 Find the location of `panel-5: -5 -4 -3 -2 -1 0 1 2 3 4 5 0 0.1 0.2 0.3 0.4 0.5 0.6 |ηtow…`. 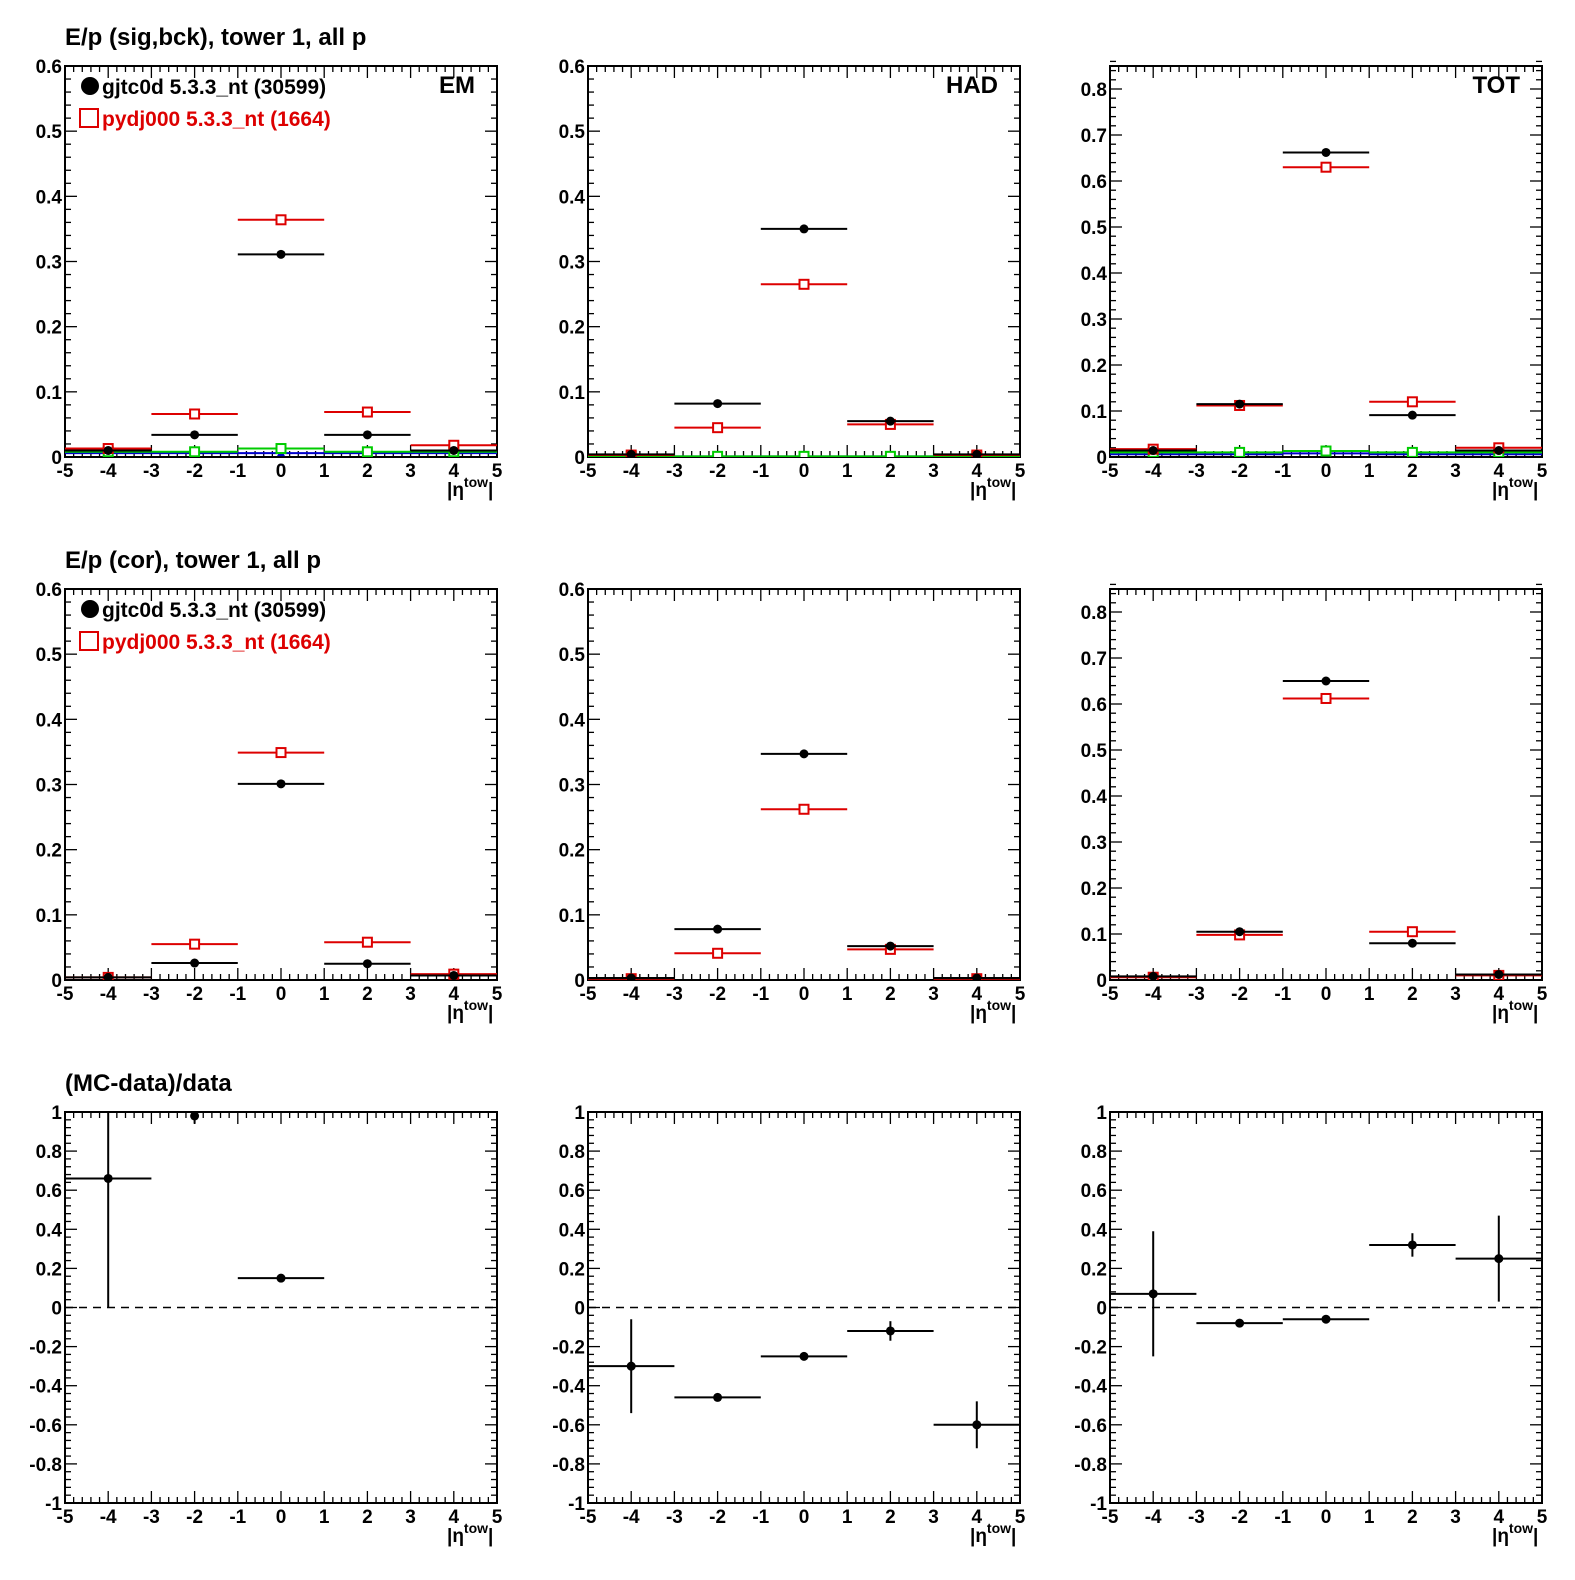

panel-5: -5 -4 -3 -2 -1 0 1 2 3 4 5 0 0.1 0.2 0.3 0.4 0.5 0.6 |ηtow… is located at coordinates (792, 802).